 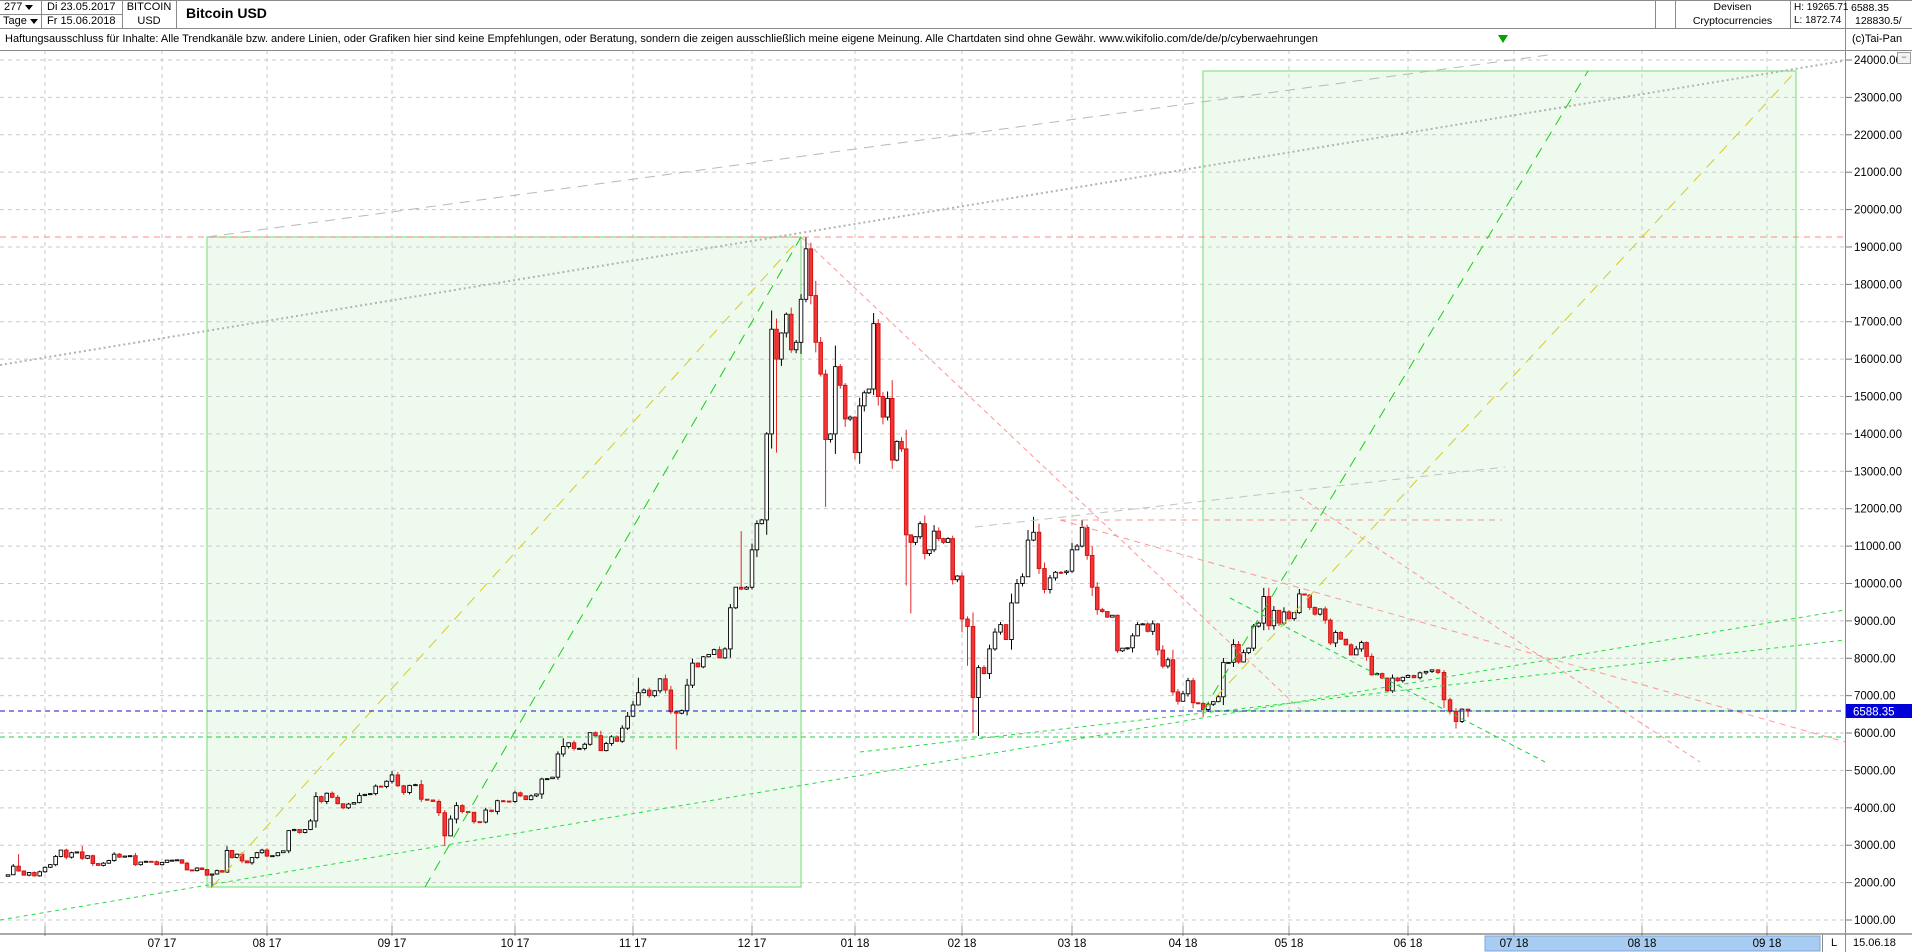 What do you see at coordinates (855, 944) in the screenshot?
I see `x-axis-label: 01 18` at bounding box center [855, 944].